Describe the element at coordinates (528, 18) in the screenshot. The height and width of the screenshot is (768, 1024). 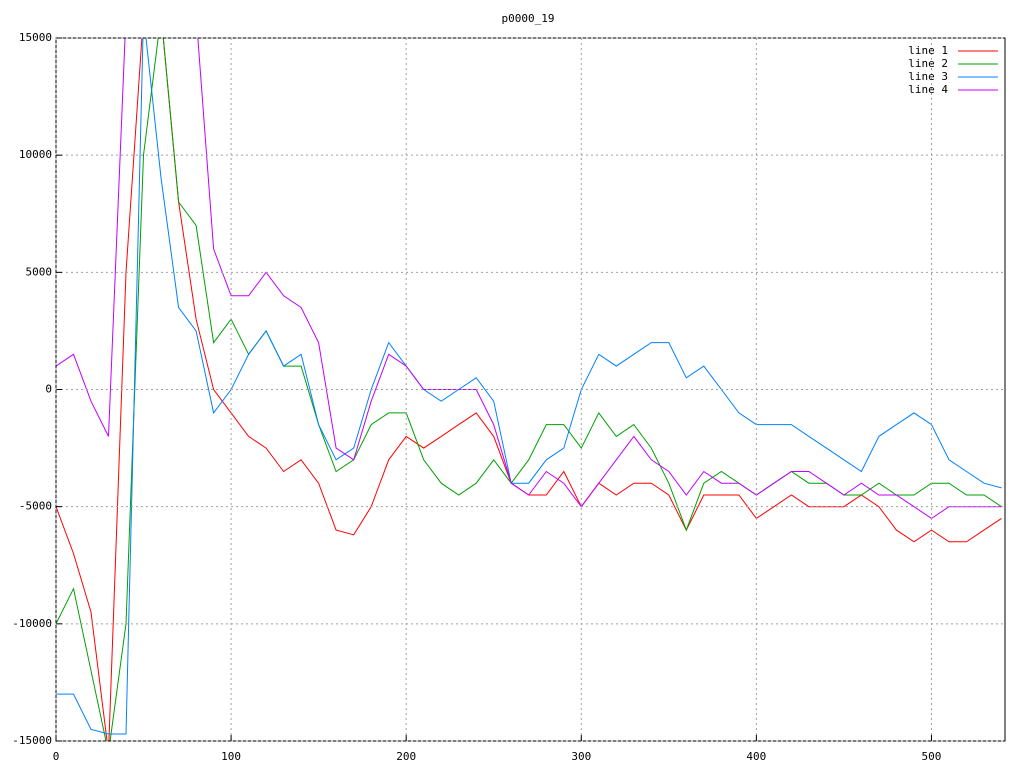
I see `chart-title: p0000_19` at that location.